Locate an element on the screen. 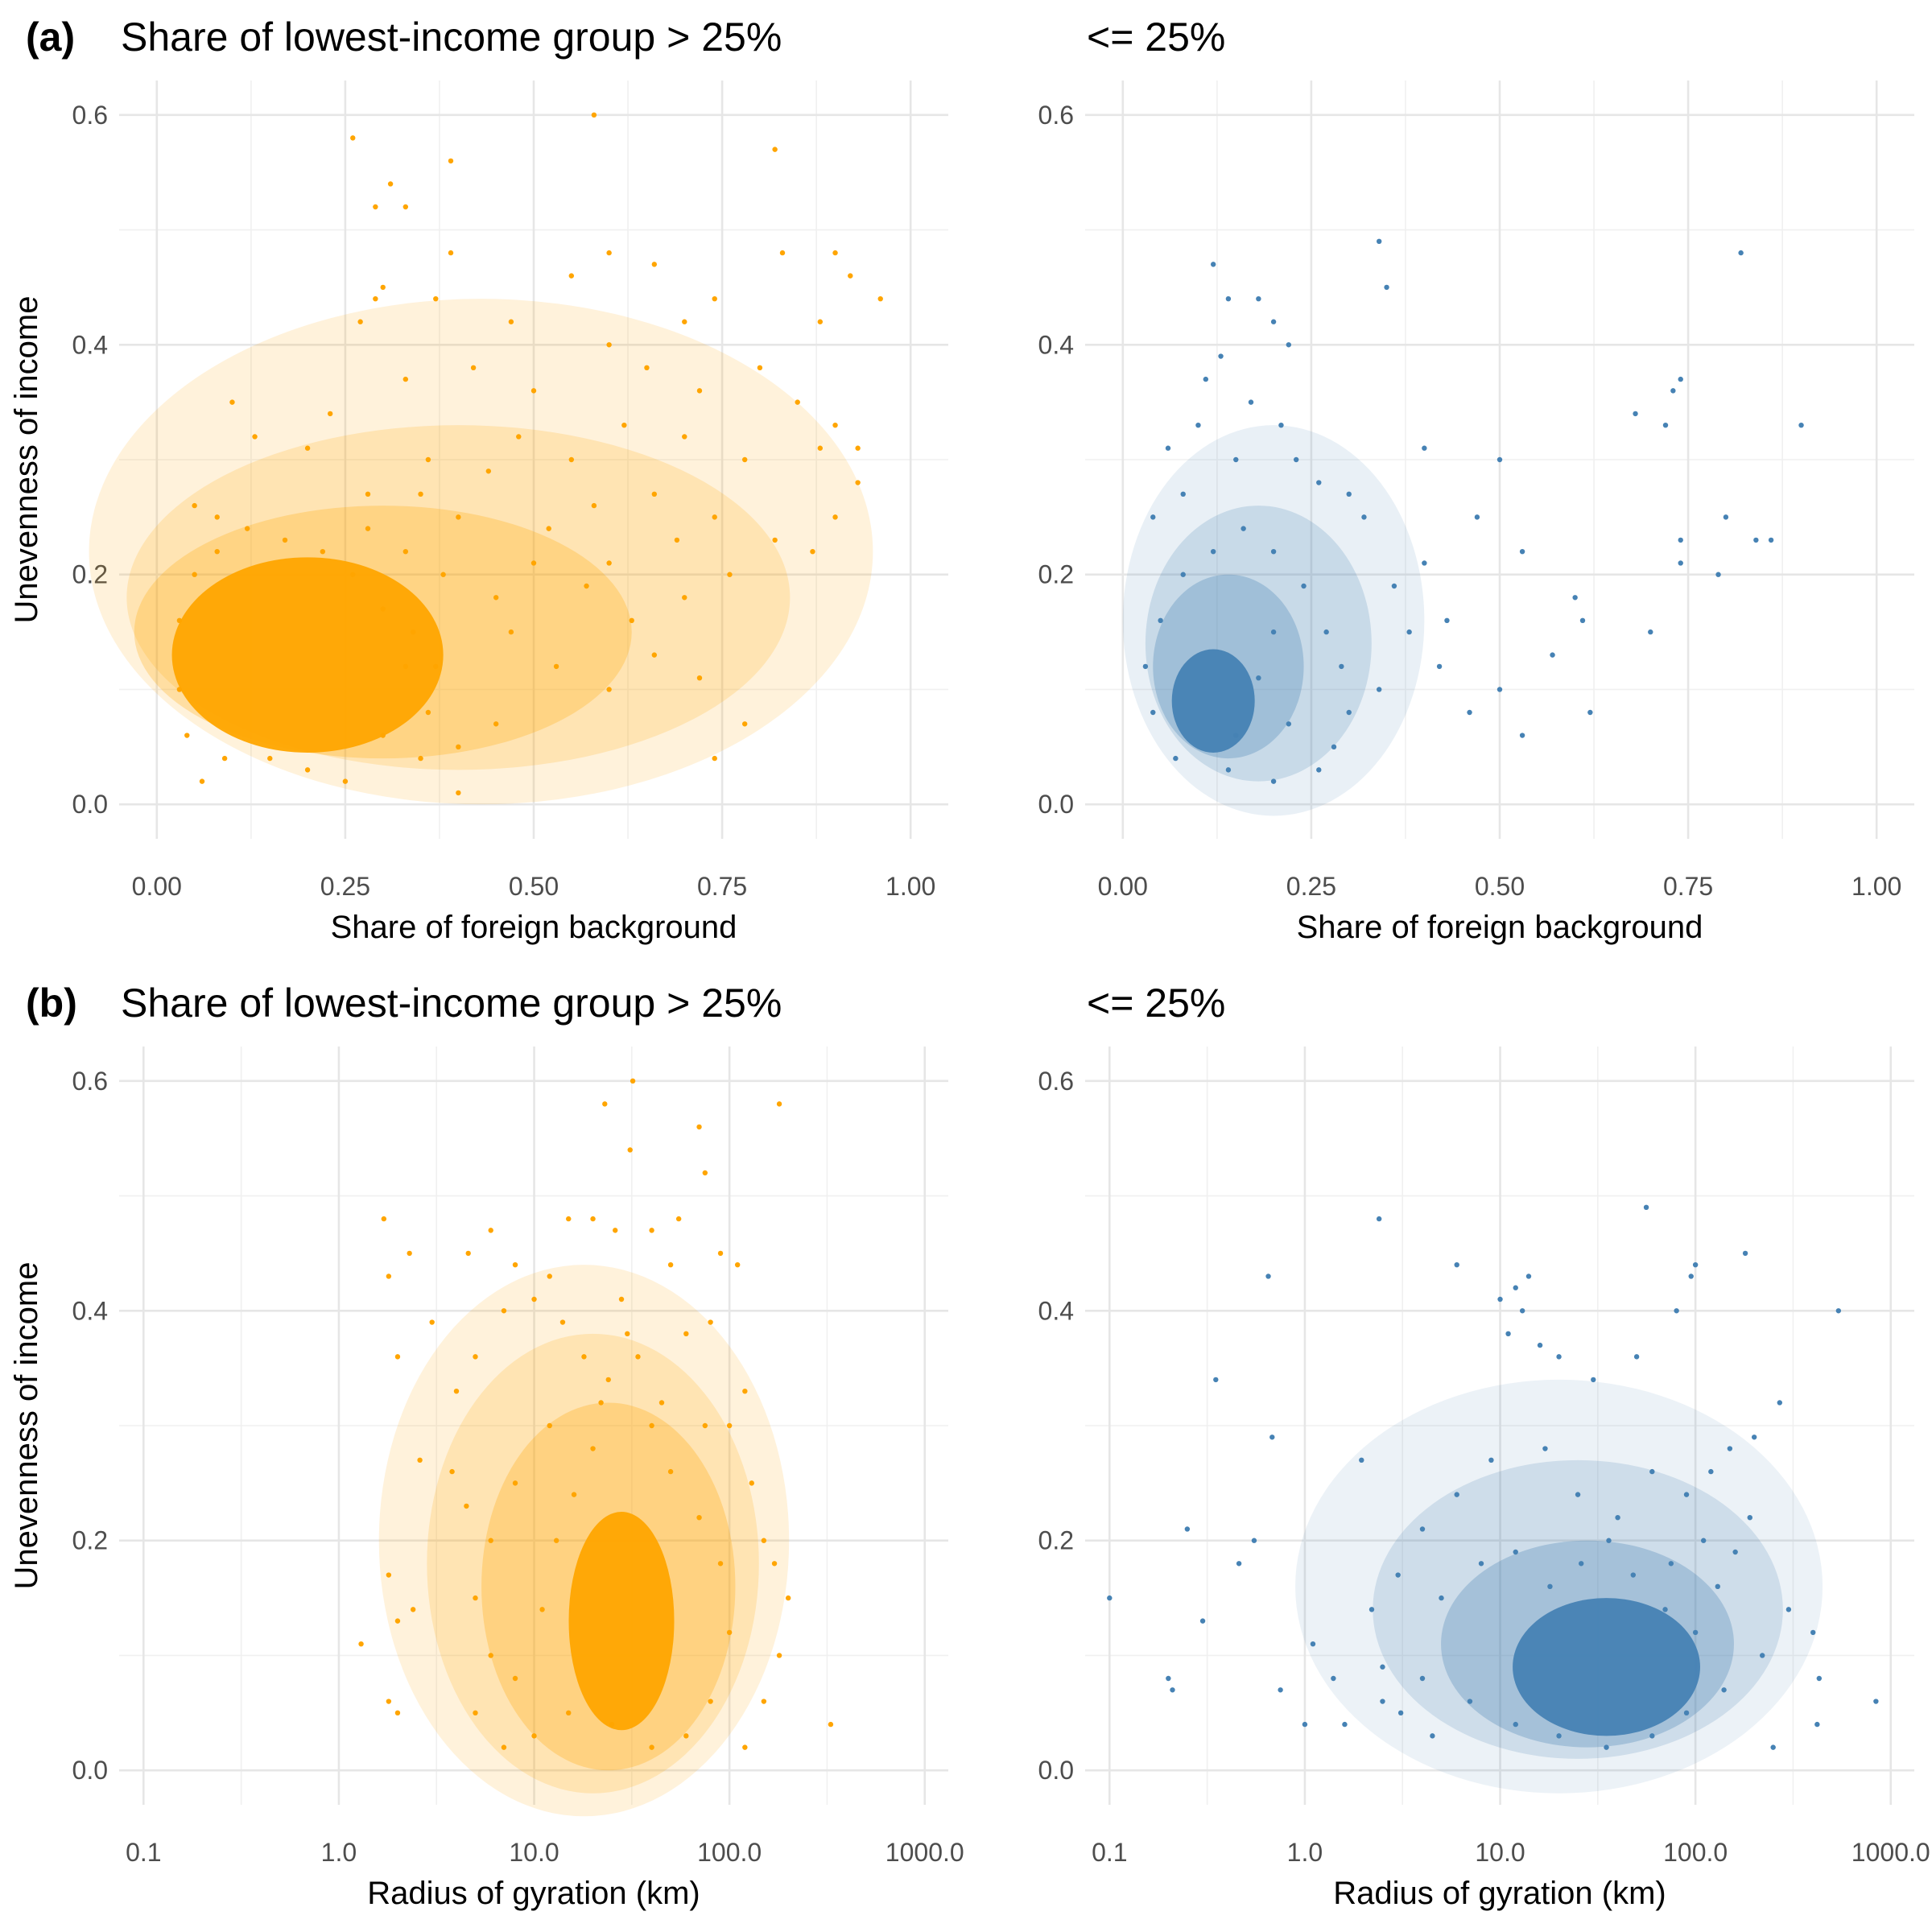 This screenshot has height=1932, width=1932. x-tick-label: 0.50 is located at coordinates (1500, 886).